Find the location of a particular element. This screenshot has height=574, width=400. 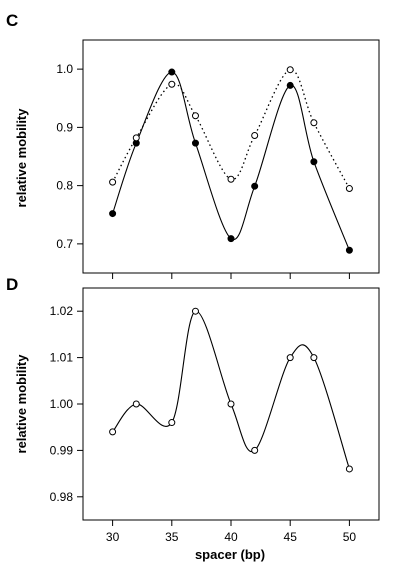

panel-d-x-ticks: 30 35 40 45 50 is located at coordinates (231, 532).